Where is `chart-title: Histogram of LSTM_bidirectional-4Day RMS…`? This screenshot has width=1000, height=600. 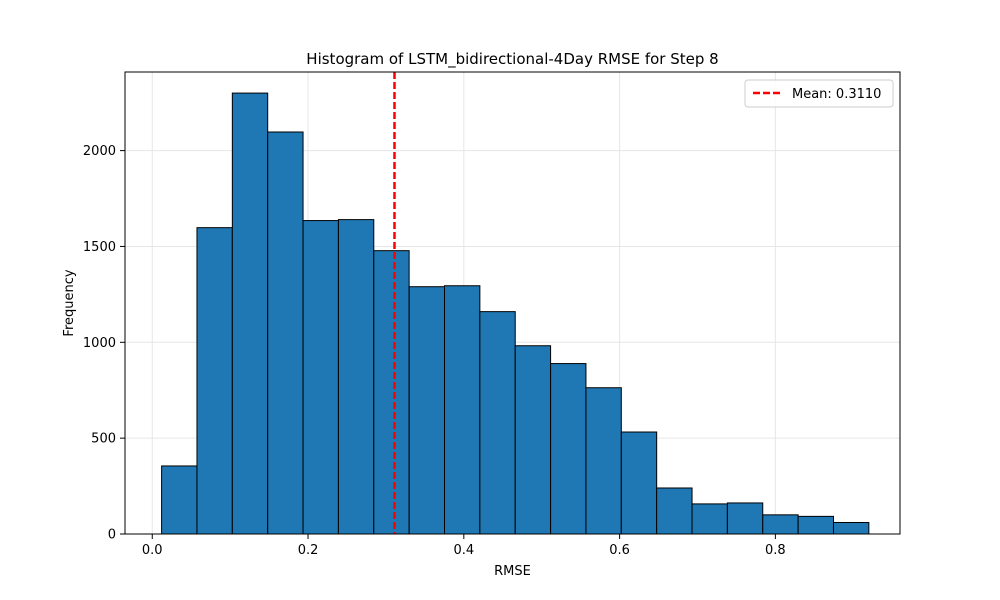 chart-title: Histogram of LSTM_bidirectional-4Day RMS… is located at coordinates (512, 59).